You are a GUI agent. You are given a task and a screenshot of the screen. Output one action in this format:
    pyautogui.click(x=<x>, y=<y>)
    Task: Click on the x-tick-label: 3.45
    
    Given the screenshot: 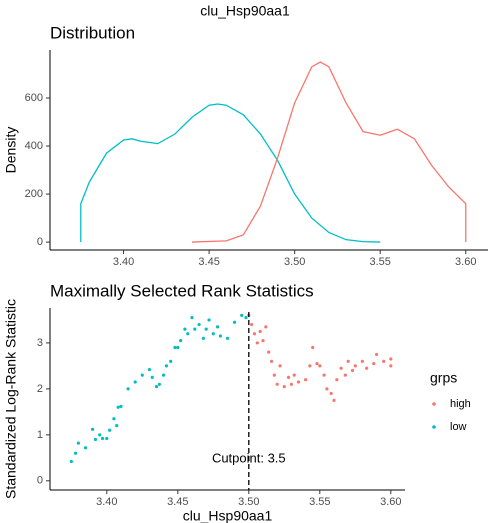 What is the action you would take?
    pyautogui.click(x=177, y=502)
    